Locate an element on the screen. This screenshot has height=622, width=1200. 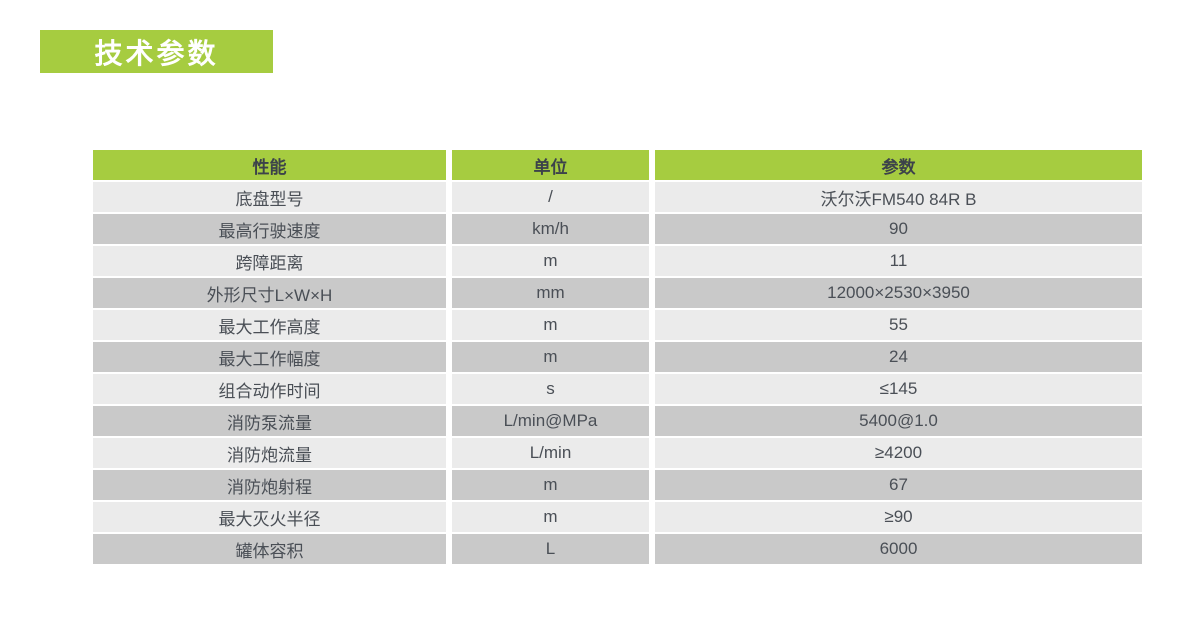
row-parameter-cell: 11 is located at coordinates (898, 261).